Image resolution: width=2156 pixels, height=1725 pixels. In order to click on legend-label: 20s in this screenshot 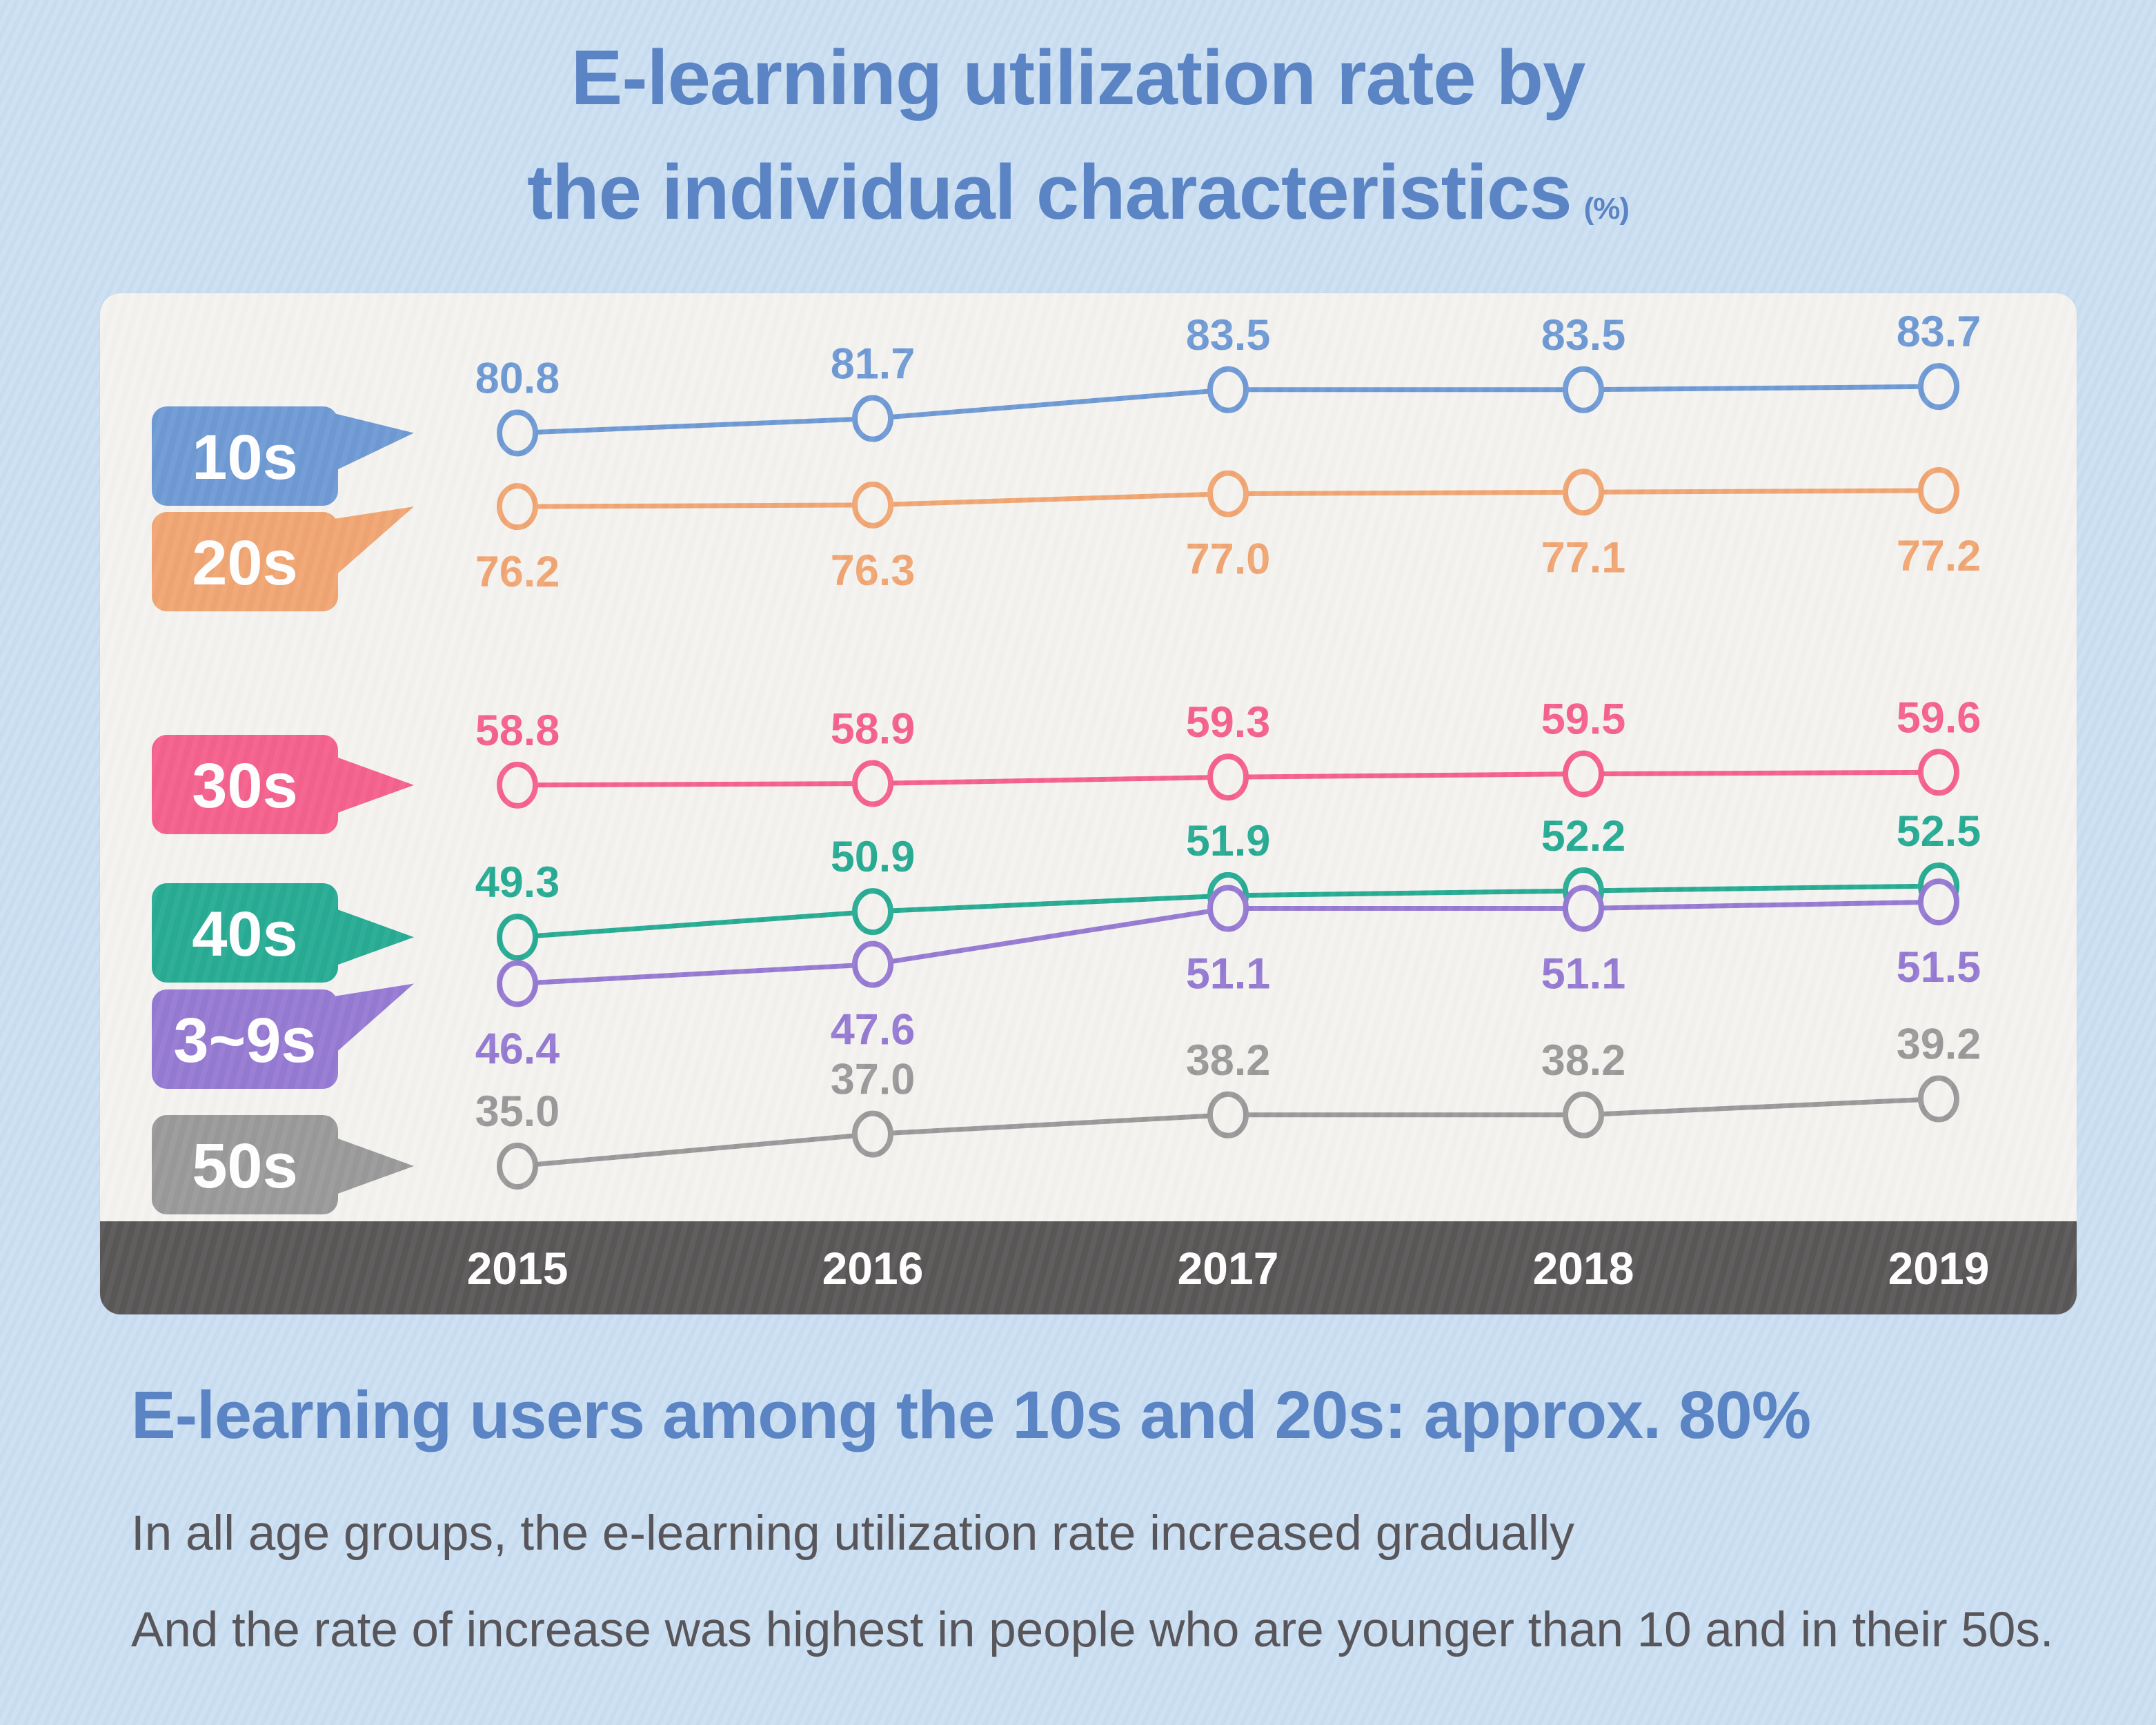, I will do `click(245, 563)`.